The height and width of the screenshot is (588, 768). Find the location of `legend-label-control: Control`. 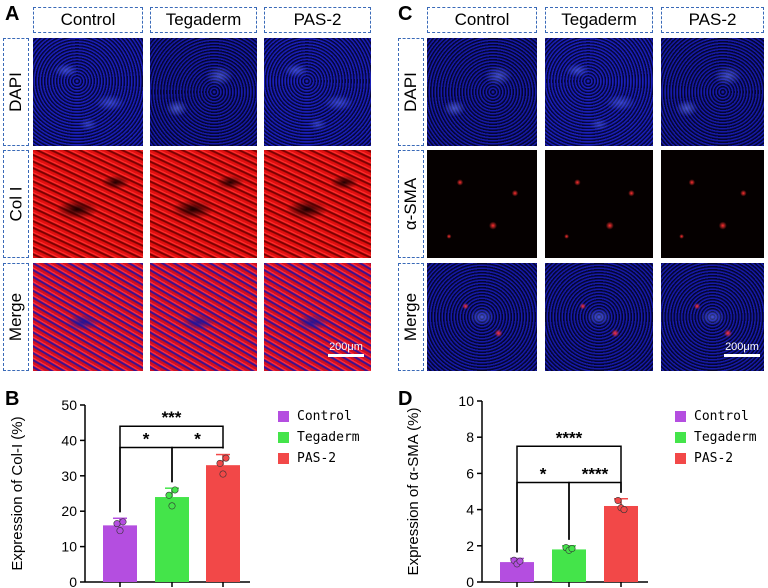

legend-label-control: Control is located at coordinates (324, 416).